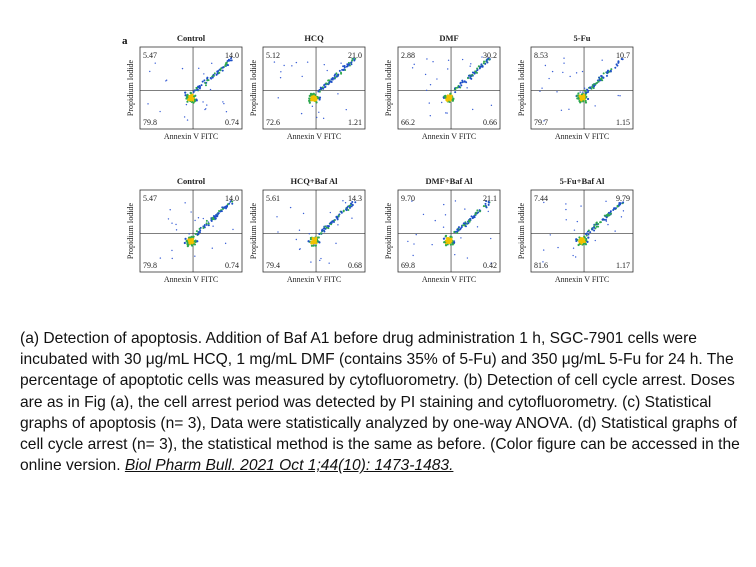 The height and width of the screenshot is (567, 756). What do you see at coordinates (623, 122) in the screenshot?
I see `quadrant-lower-right: 1.15` at bounding box center [623, 122].